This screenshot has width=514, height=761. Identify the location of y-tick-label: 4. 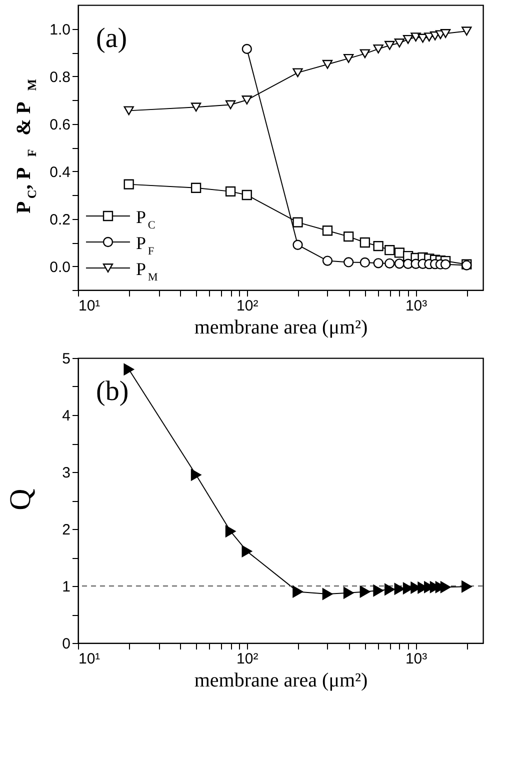
(66, 416).